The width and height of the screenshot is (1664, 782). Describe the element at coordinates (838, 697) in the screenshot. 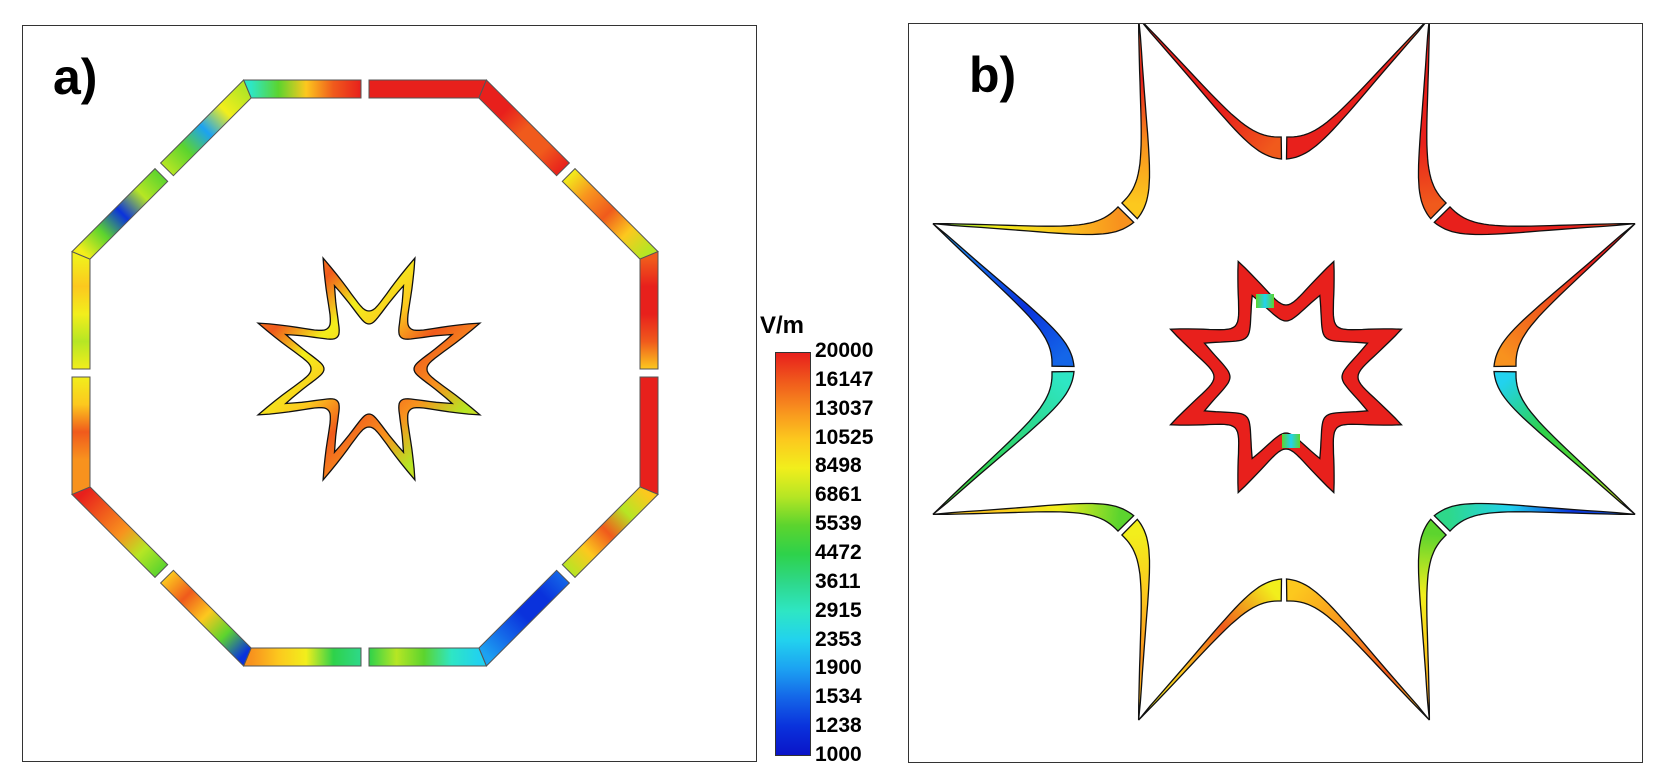

I see `colorbar-tick-label: 1534` at that location.